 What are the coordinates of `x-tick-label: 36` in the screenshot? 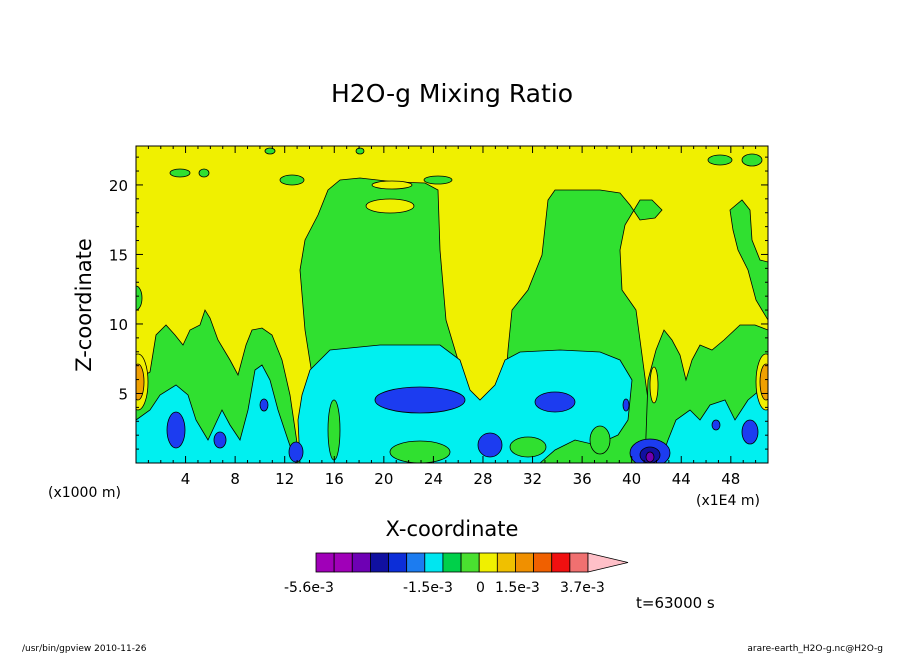 It's located at (582, 479).